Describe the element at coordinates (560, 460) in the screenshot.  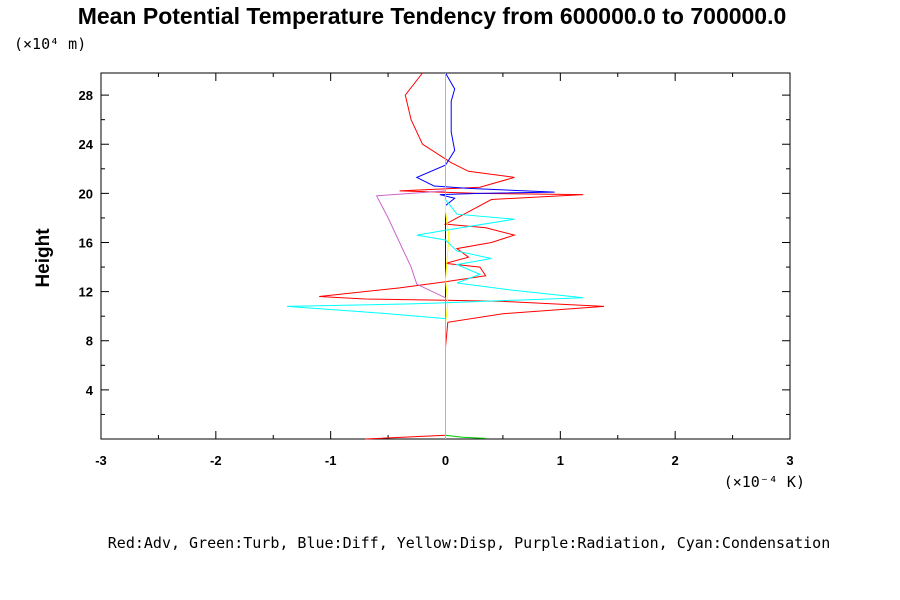
I see `x-tick-label: 1` at that location.